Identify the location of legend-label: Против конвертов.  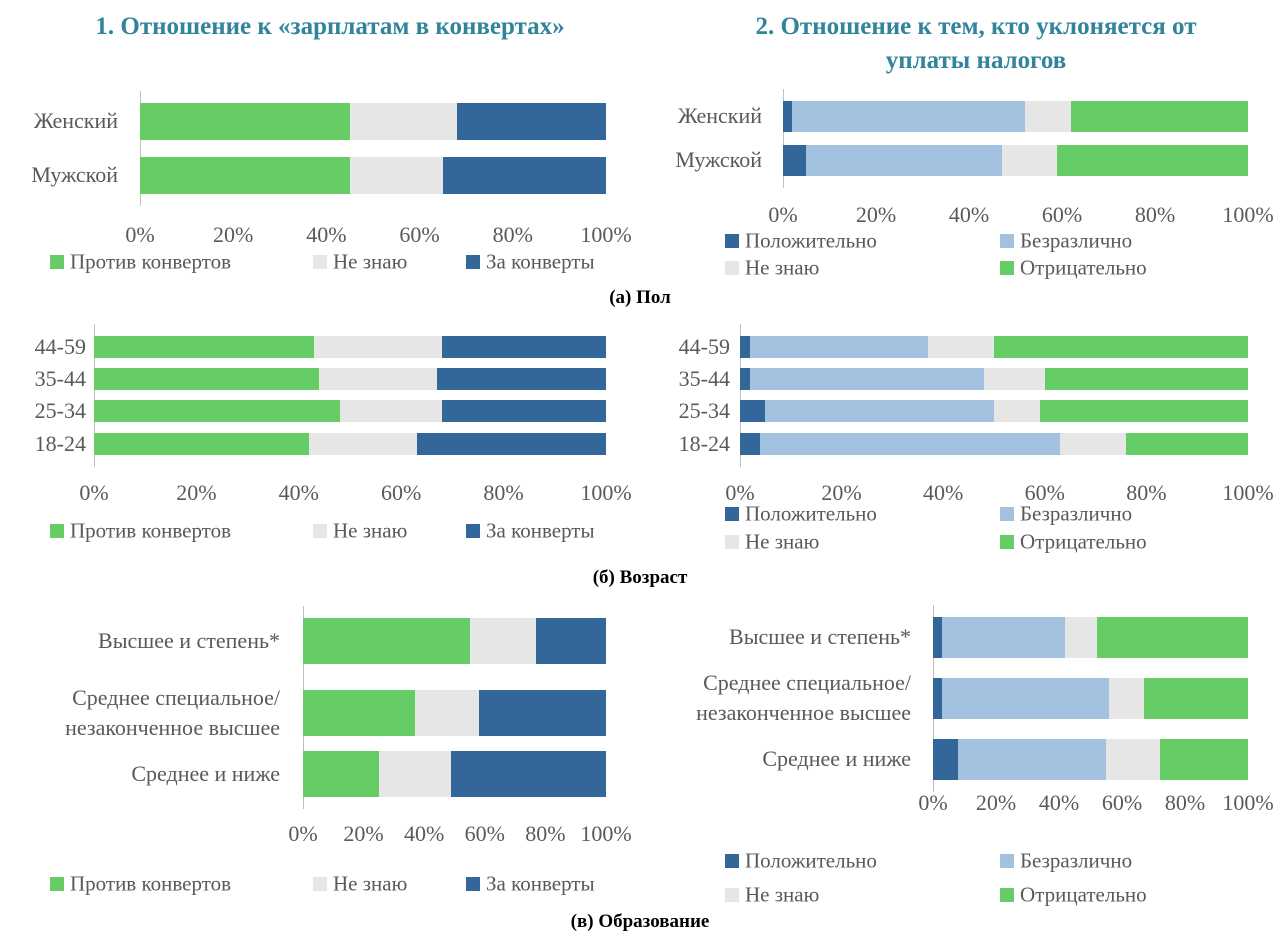
(150, 530).